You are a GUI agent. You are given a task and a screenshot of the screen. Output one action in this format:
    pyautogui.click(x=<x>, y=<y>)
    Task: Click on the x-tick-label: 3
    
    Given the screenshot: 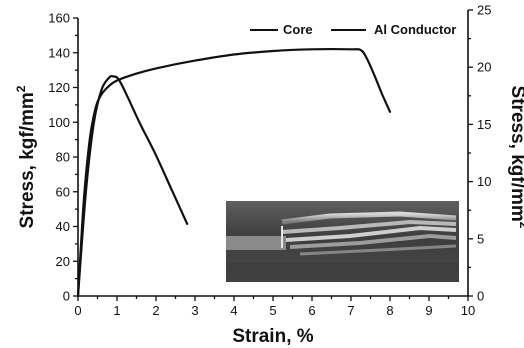 What is the action you would take?
    pyautogui.click(x=194, y=310)
    